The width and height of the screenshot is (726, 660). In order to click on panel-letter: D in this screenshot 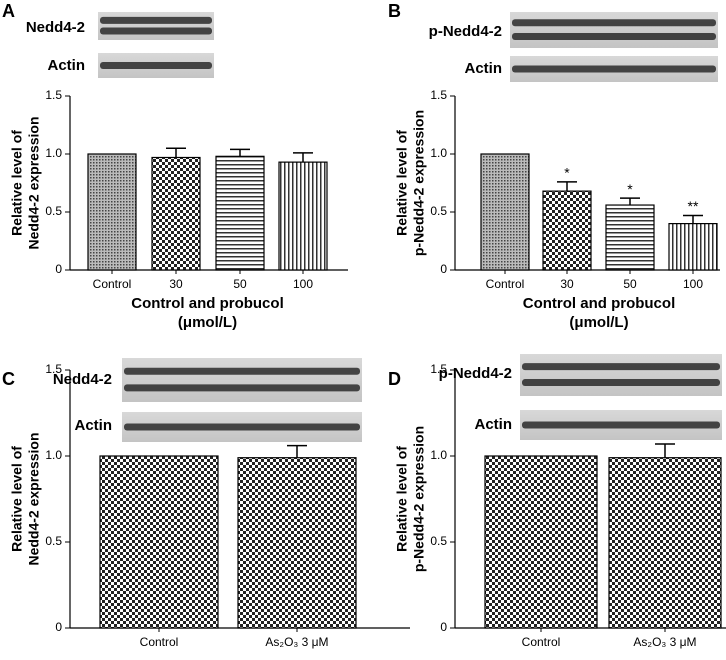, I will do `click(394, 379)`.